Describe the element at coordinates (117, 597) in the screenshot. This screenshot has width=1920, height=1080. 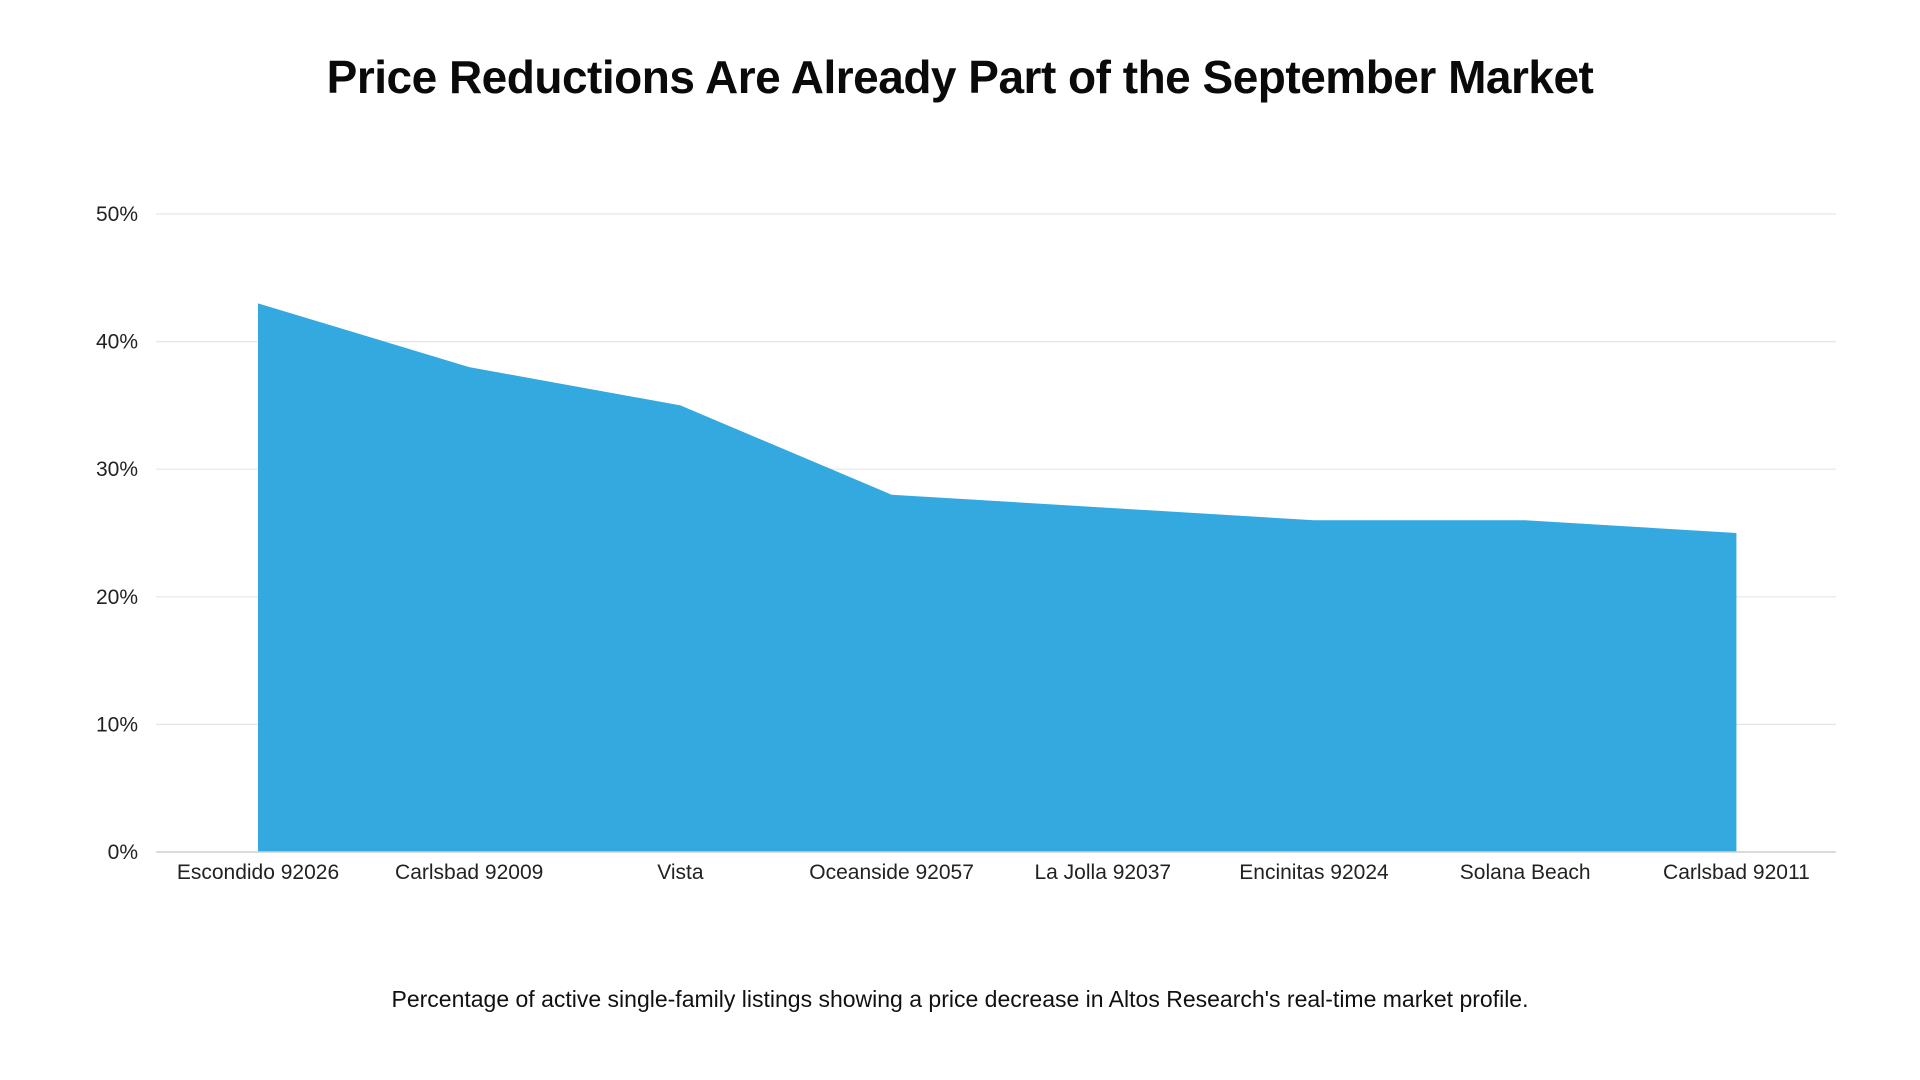
I see `y-tick-label: 20%` at that location.